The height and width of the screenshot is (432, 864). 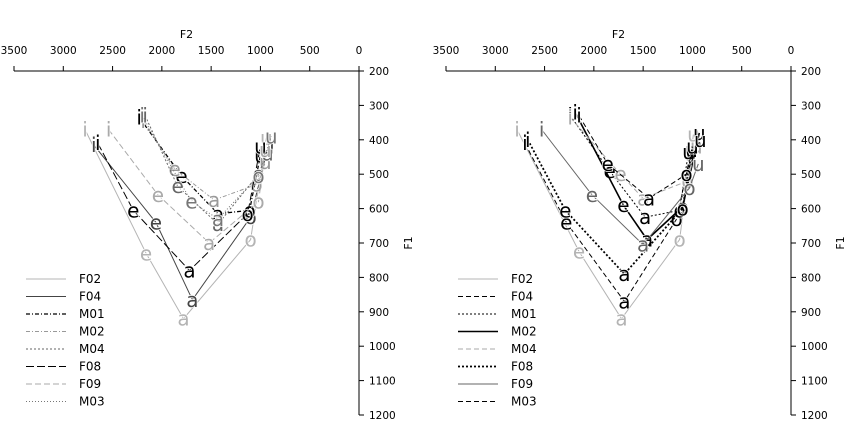 I want to click on y-tick-label: 500, so click(x=811, y=175).